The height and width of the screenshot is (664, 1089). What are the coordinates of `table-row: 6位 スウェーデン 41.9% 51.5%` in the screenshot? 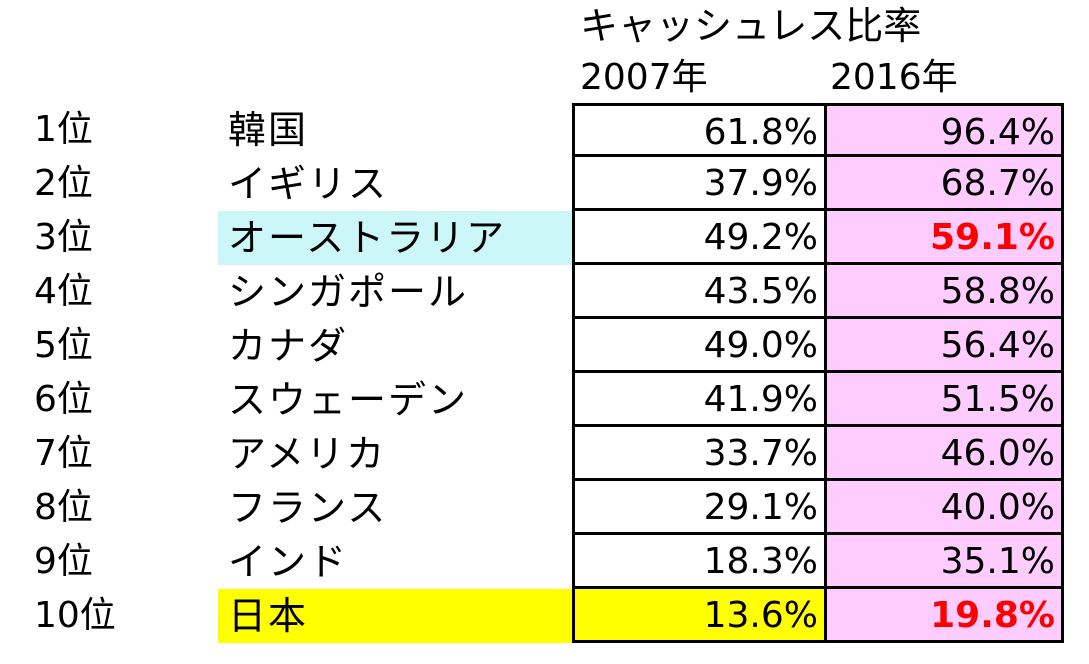 It's located at (544, 400).